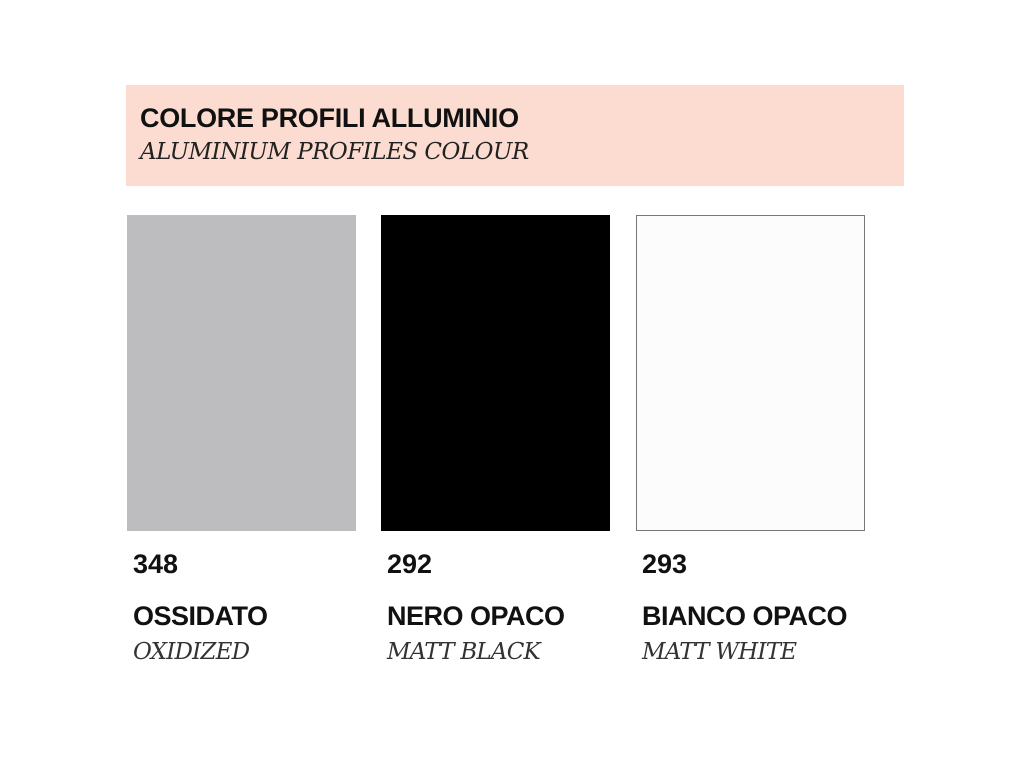 This screenshot has height=768, width=1024. What do you see at coordinates (665, 564) in the screenshot?
I see `color-code: 293` at bounding box center [665, 564].